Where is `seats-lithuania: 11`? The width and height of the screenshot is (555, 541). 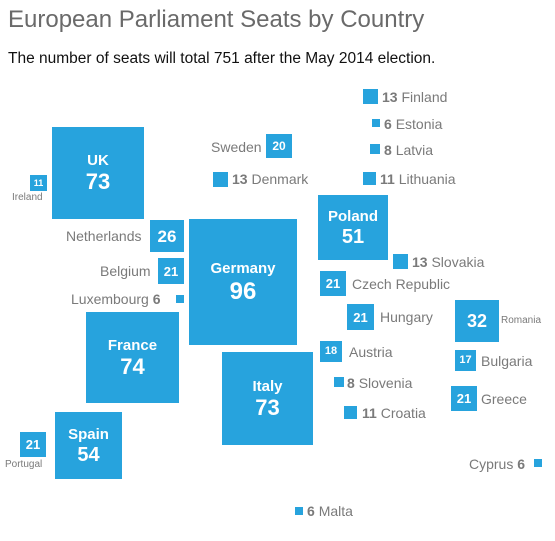 seats-lithuania: 11 is located at coordinates (387, 179).